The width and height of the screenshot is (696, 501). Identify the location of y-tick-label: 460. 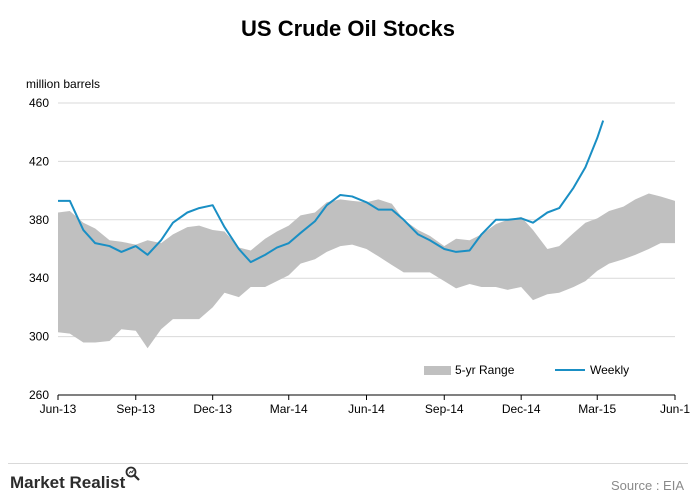
(39, 103).